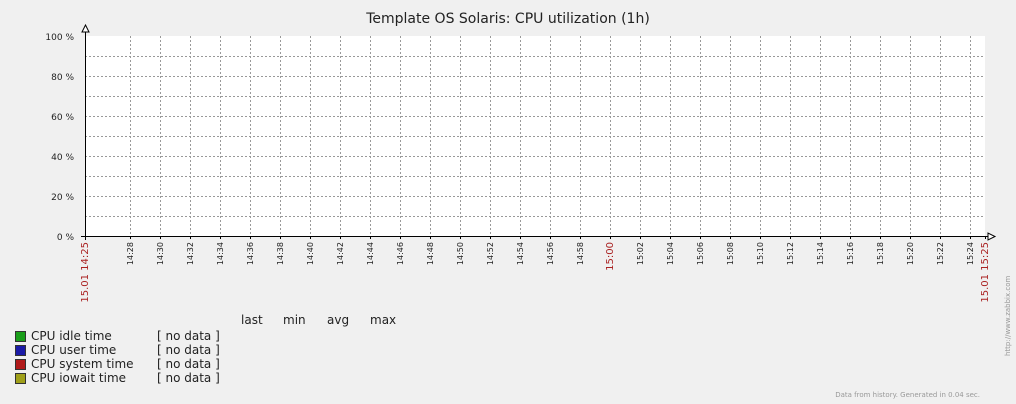 The image size is (1016, 404). I want to click on x-axis-tick-label: 14:44, so click(370, 253).